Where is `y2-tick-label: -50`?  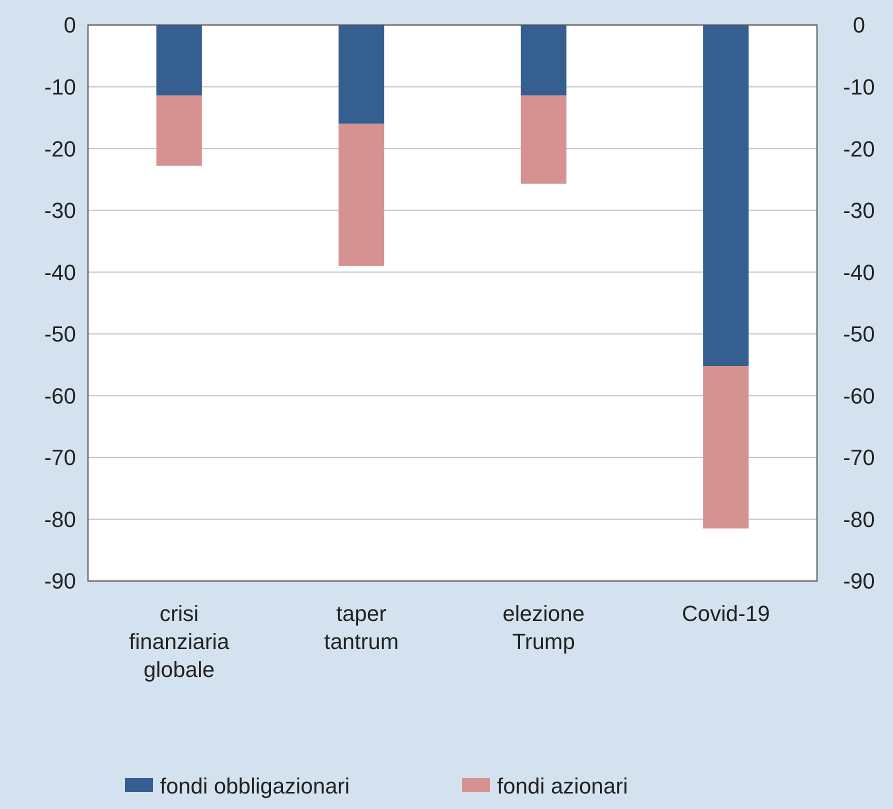 y2-tick-label: -50 is located at coordinates (859, 334).